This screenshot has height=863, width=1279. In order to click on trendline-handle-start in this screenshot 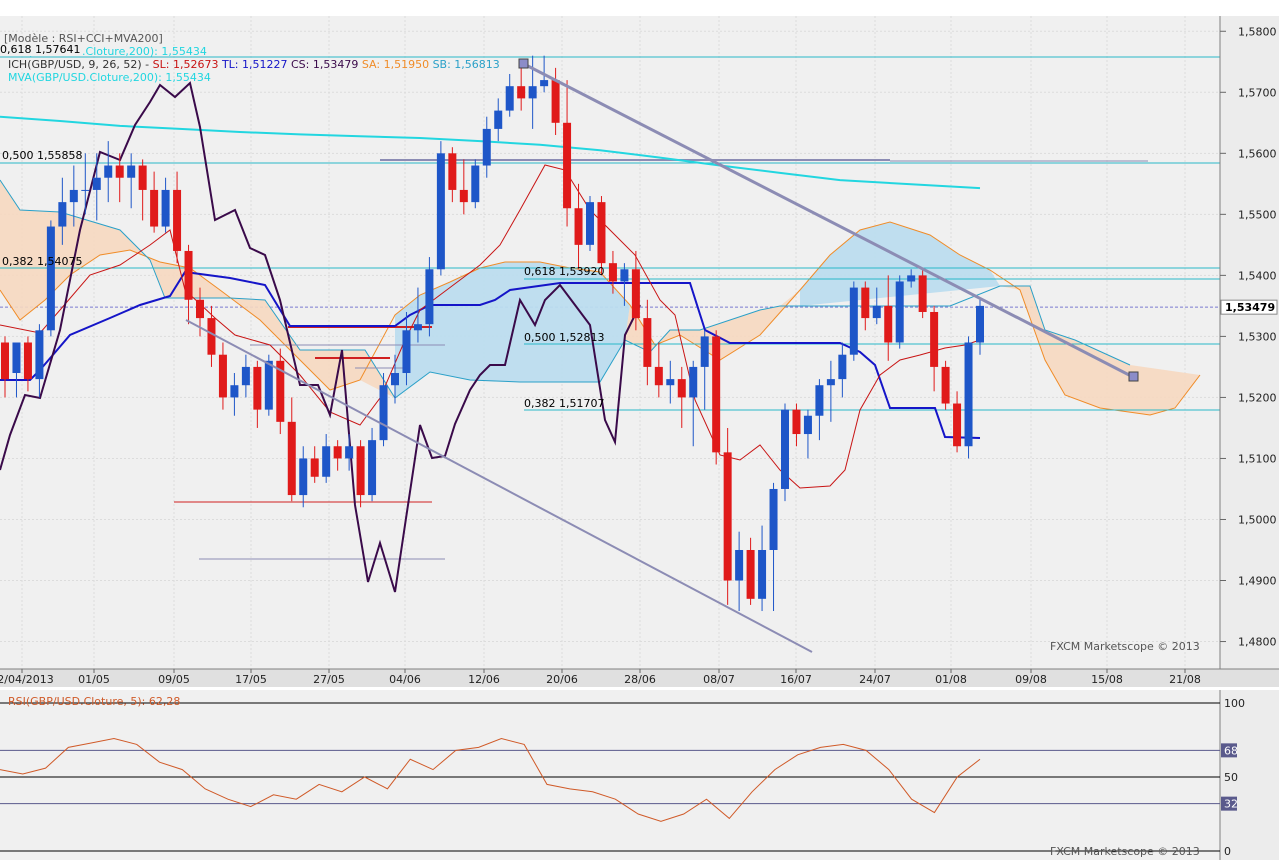, I will do `click(523, 63)`.